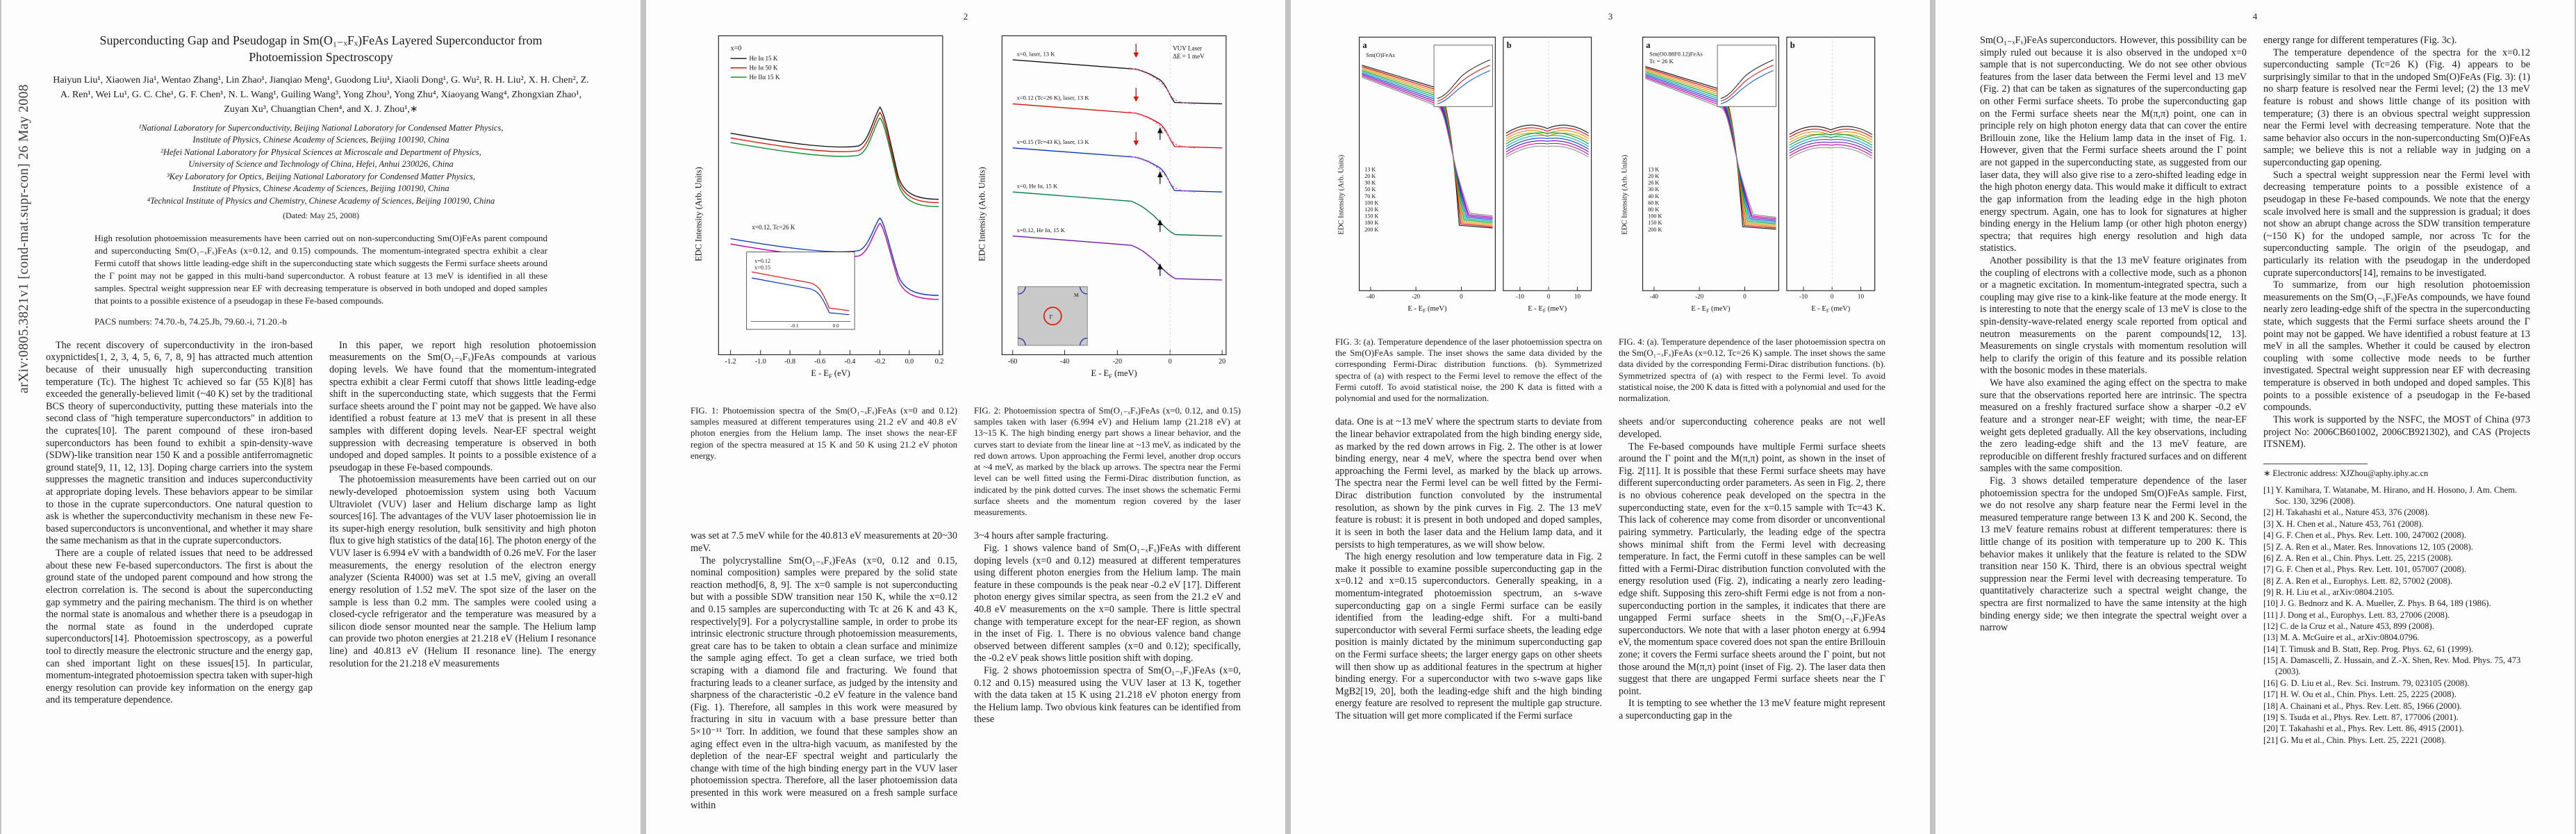 The width and height of the screenshot is (2576, 834). What do you see at coordinates (982, 214) in the screenshot?
I see `fig2-y-axis-label: EDC Intensity (Arb. Units)` at bounding box center [982, 214].